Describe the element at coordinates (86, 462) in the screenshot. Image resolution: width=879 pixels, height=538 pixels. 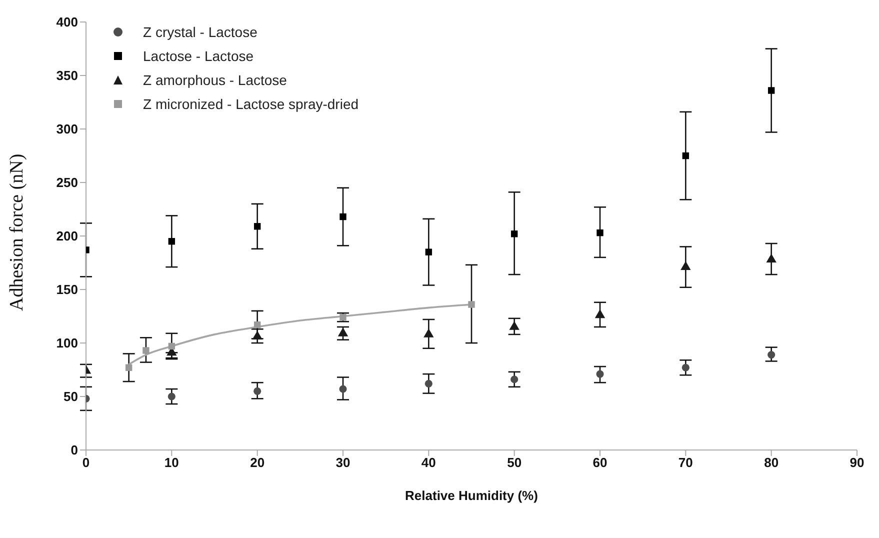
I see `x-tick-label: 0` at that location.